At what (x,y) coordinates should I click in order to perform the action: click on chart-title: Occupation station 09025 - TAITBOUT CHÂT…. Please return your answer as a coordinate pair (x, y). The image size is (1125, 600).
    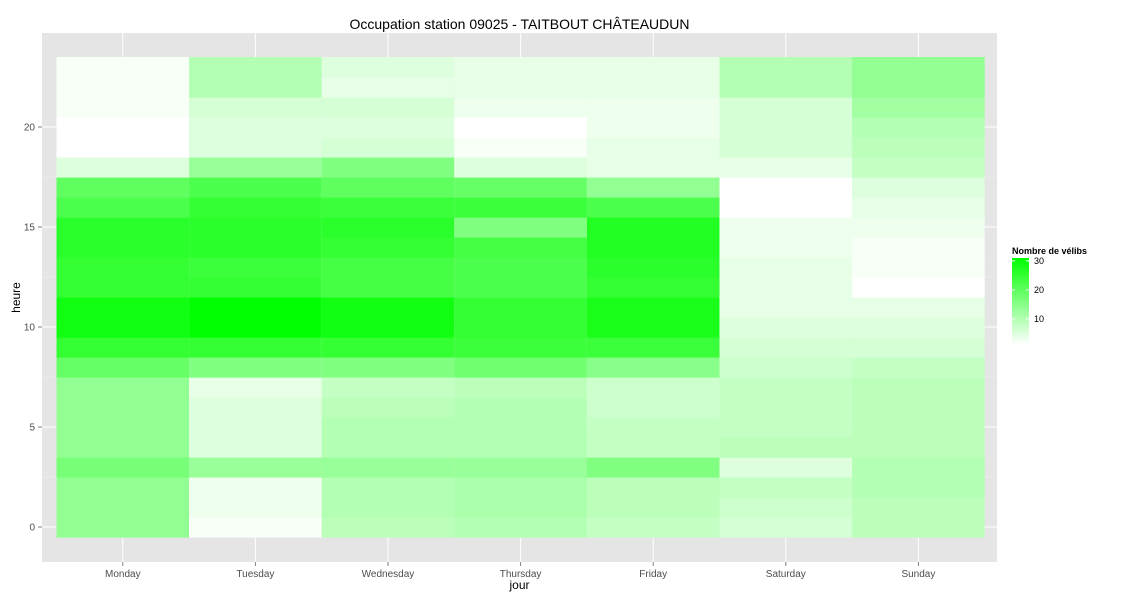
    Looking at the image, I should click on (519, 24).